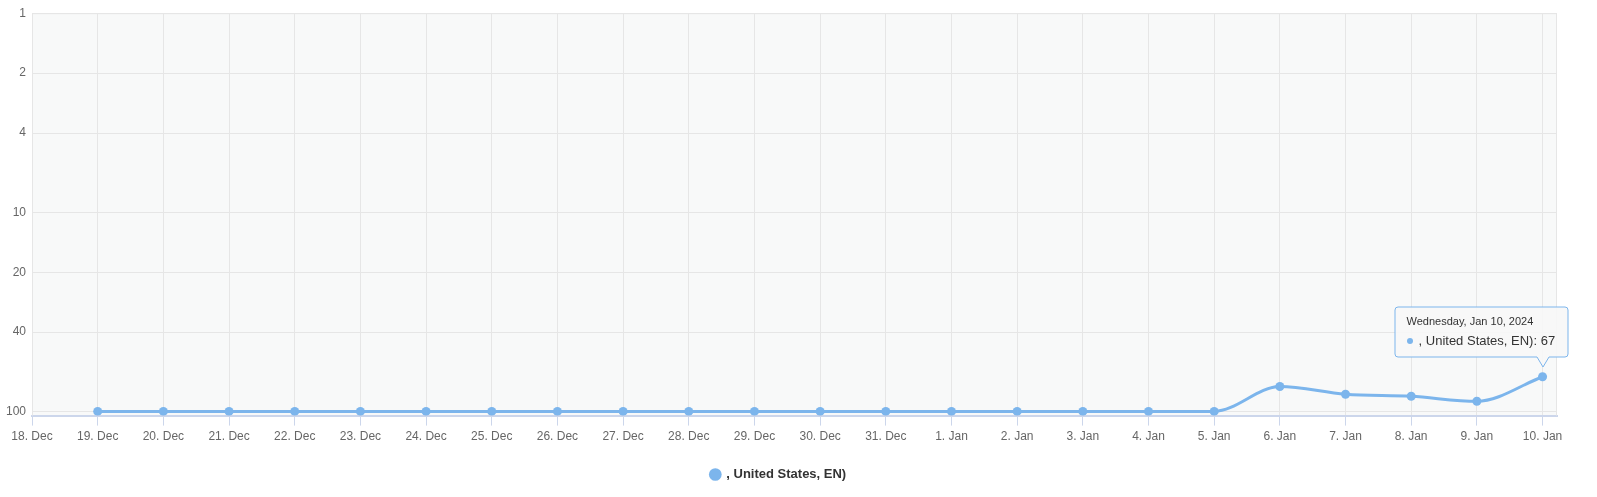 Image resolution: width=1597 pixels, height=497 pixels. What do you see at coordinates (229, 436) in the screenshot?
I see `x-tick-label: 21. Dec` at bounding box center [229, 436].